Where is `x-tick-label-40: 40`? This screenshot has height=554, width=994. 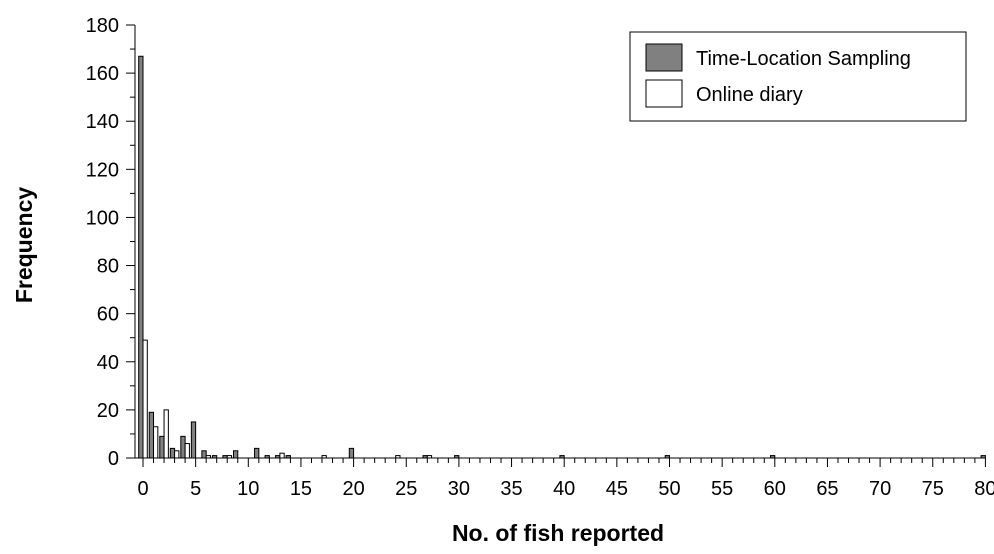 x-tick-label-40: 40 is located at coordinates (564, 489).